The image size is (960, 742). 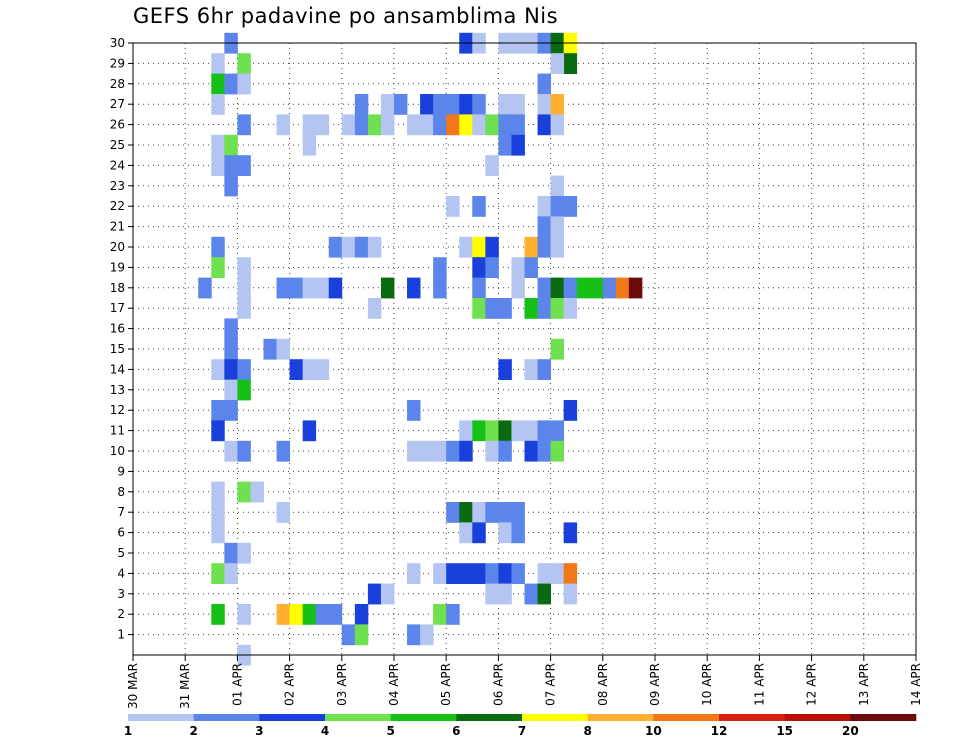 I want to click on y-tick-label: 10, so click(x=117, y=451).